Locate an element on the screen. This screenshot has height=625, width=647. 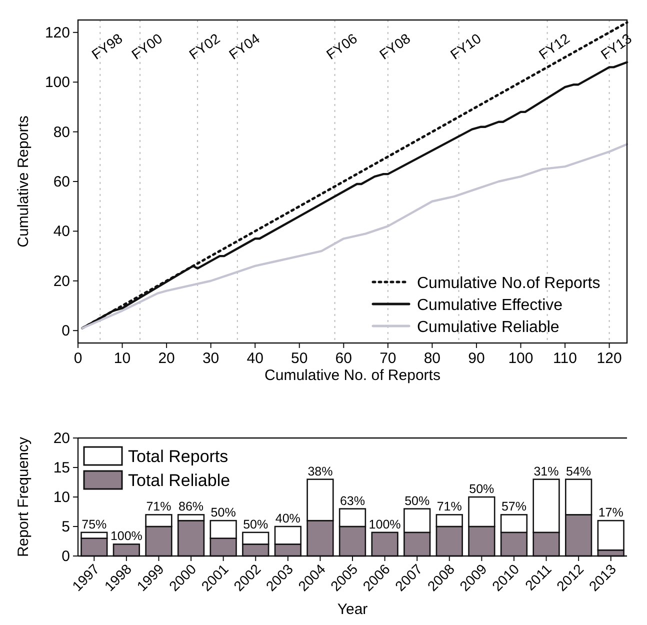
legend-label: Cumulative Reliable is located at coordinates (488, 327).